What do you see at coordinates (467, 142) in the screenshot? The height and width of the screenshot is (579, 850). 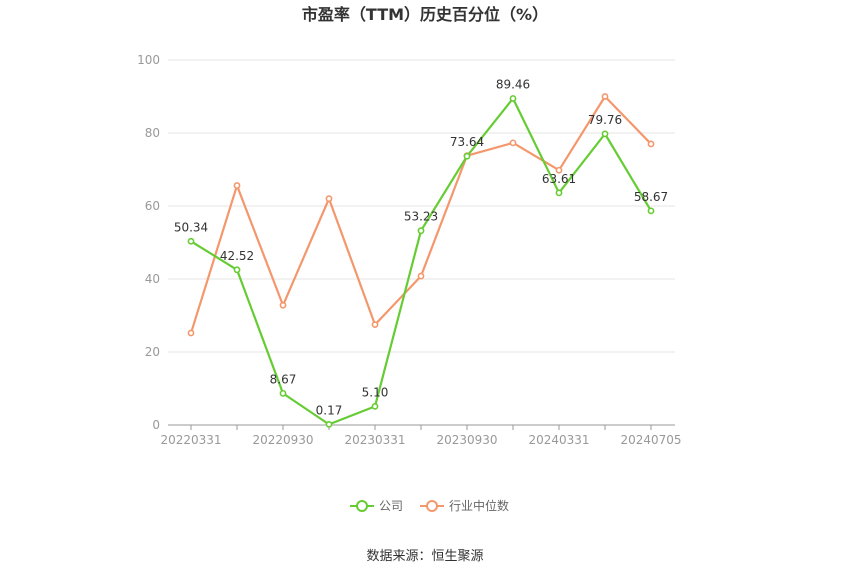 I see `data-label-6: 73.64` at bounding box center [467, 142].